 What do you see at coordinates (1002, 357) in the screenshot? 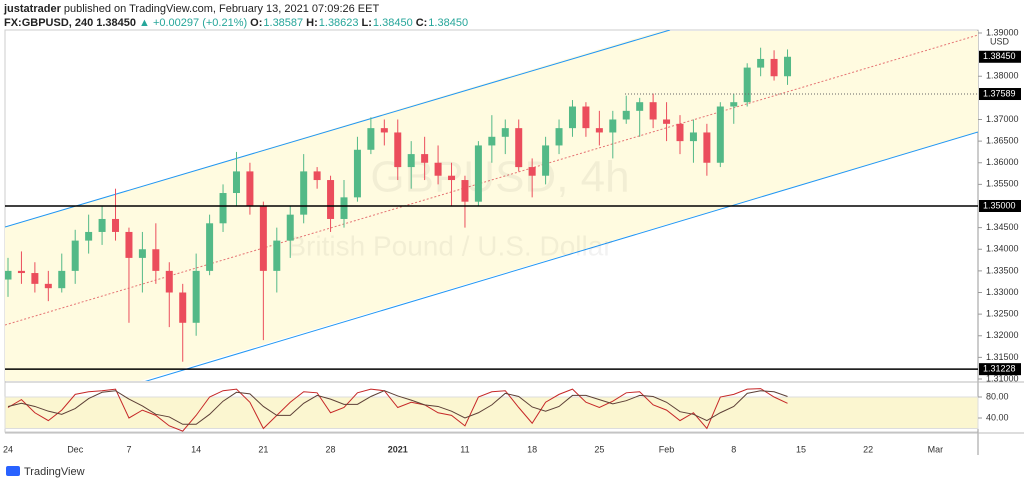
I see `y-tick-label: 1.31500` at bounding box center [1002, 357].